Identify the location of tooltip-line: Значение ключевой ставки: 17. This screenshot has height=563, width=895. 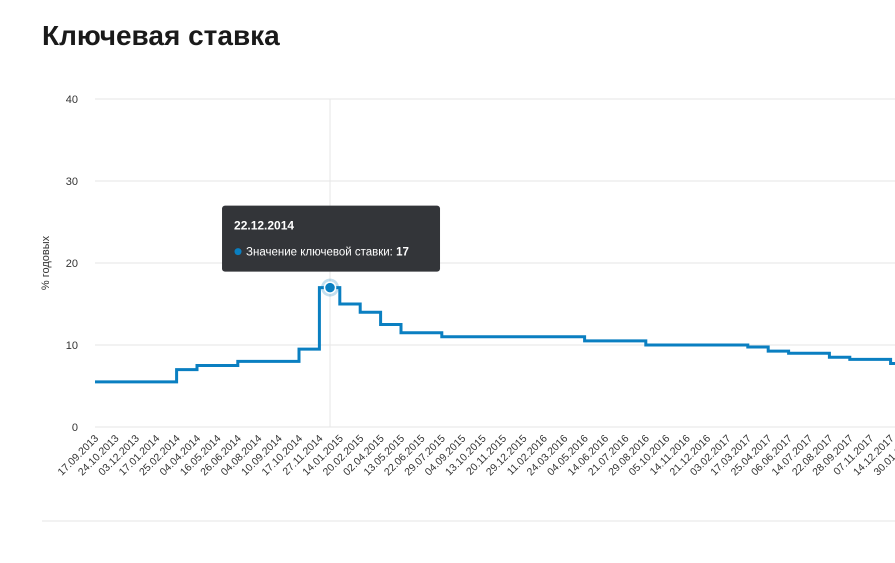
(327, 253).